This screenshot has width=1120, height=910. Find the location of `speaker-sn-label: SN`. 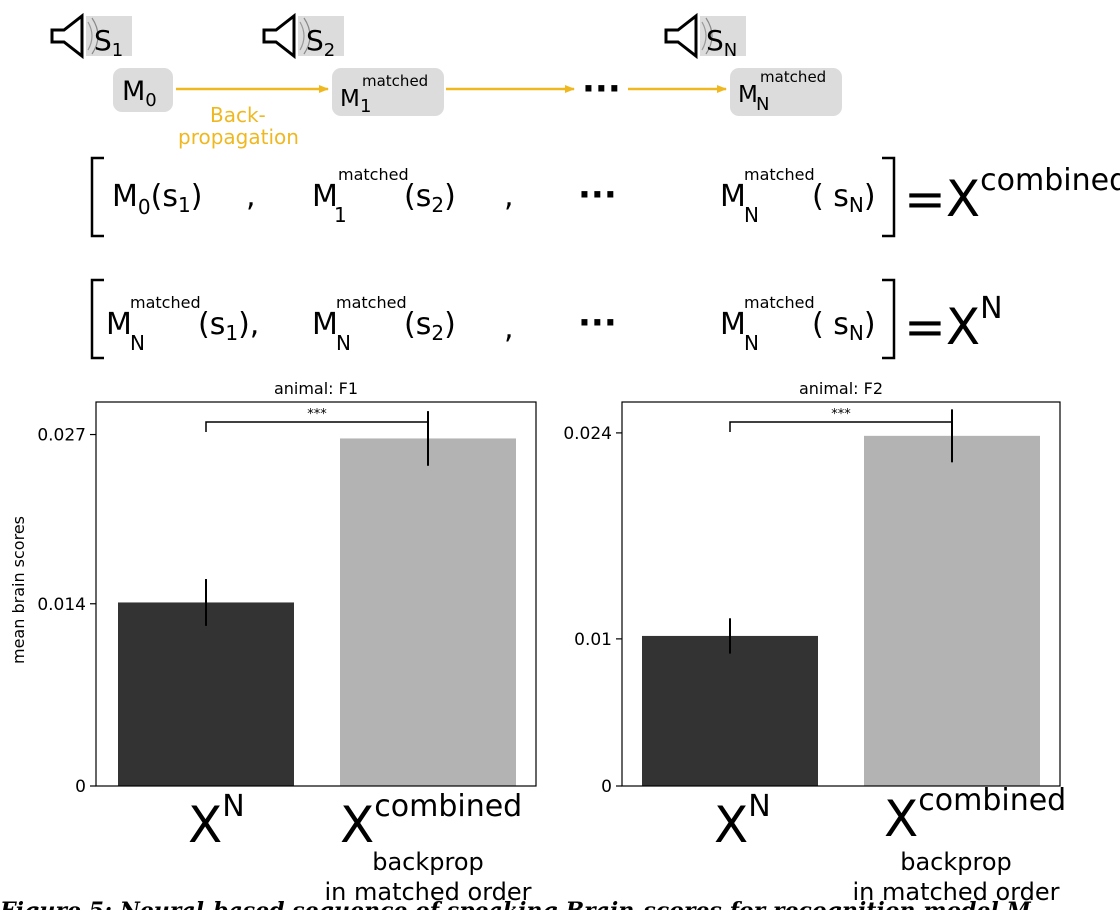

speaker-sn-label: SN is located at coordinates (721, 42).